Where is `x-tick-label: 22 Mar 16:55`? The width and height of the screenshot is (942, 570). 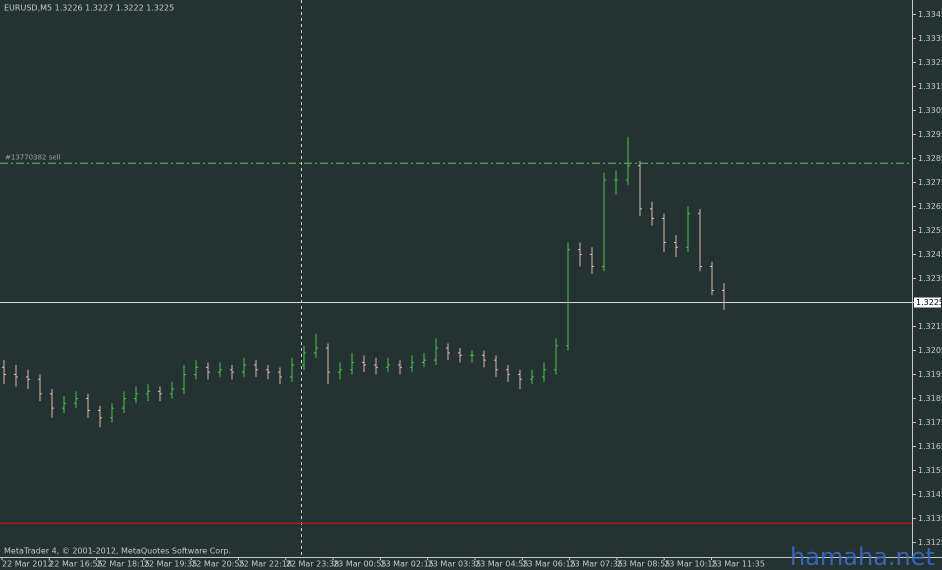 x-tick-label: 22 Mar 16:55 is located at coordinates (75, 564).